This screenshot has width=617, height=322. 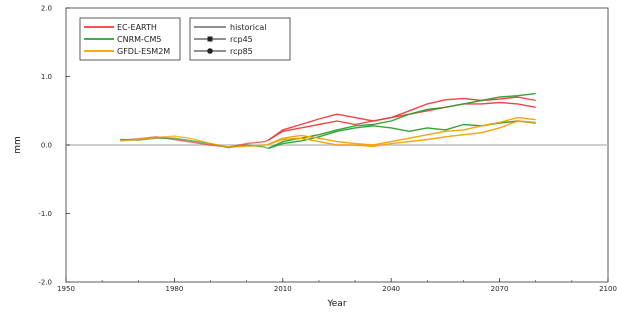 I want to click on series-line-gfdl-esm2m-rcp45, so click(x=402, y=134).